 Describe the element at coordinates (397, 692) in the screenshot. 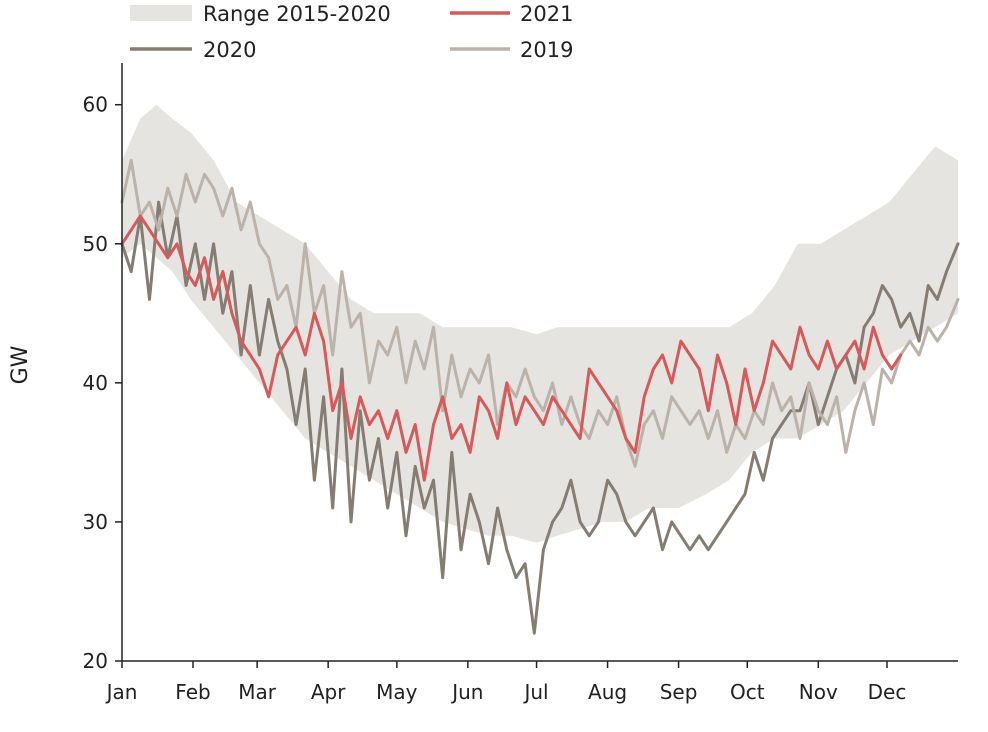

I see `x-tick-label-May: May` at that location.